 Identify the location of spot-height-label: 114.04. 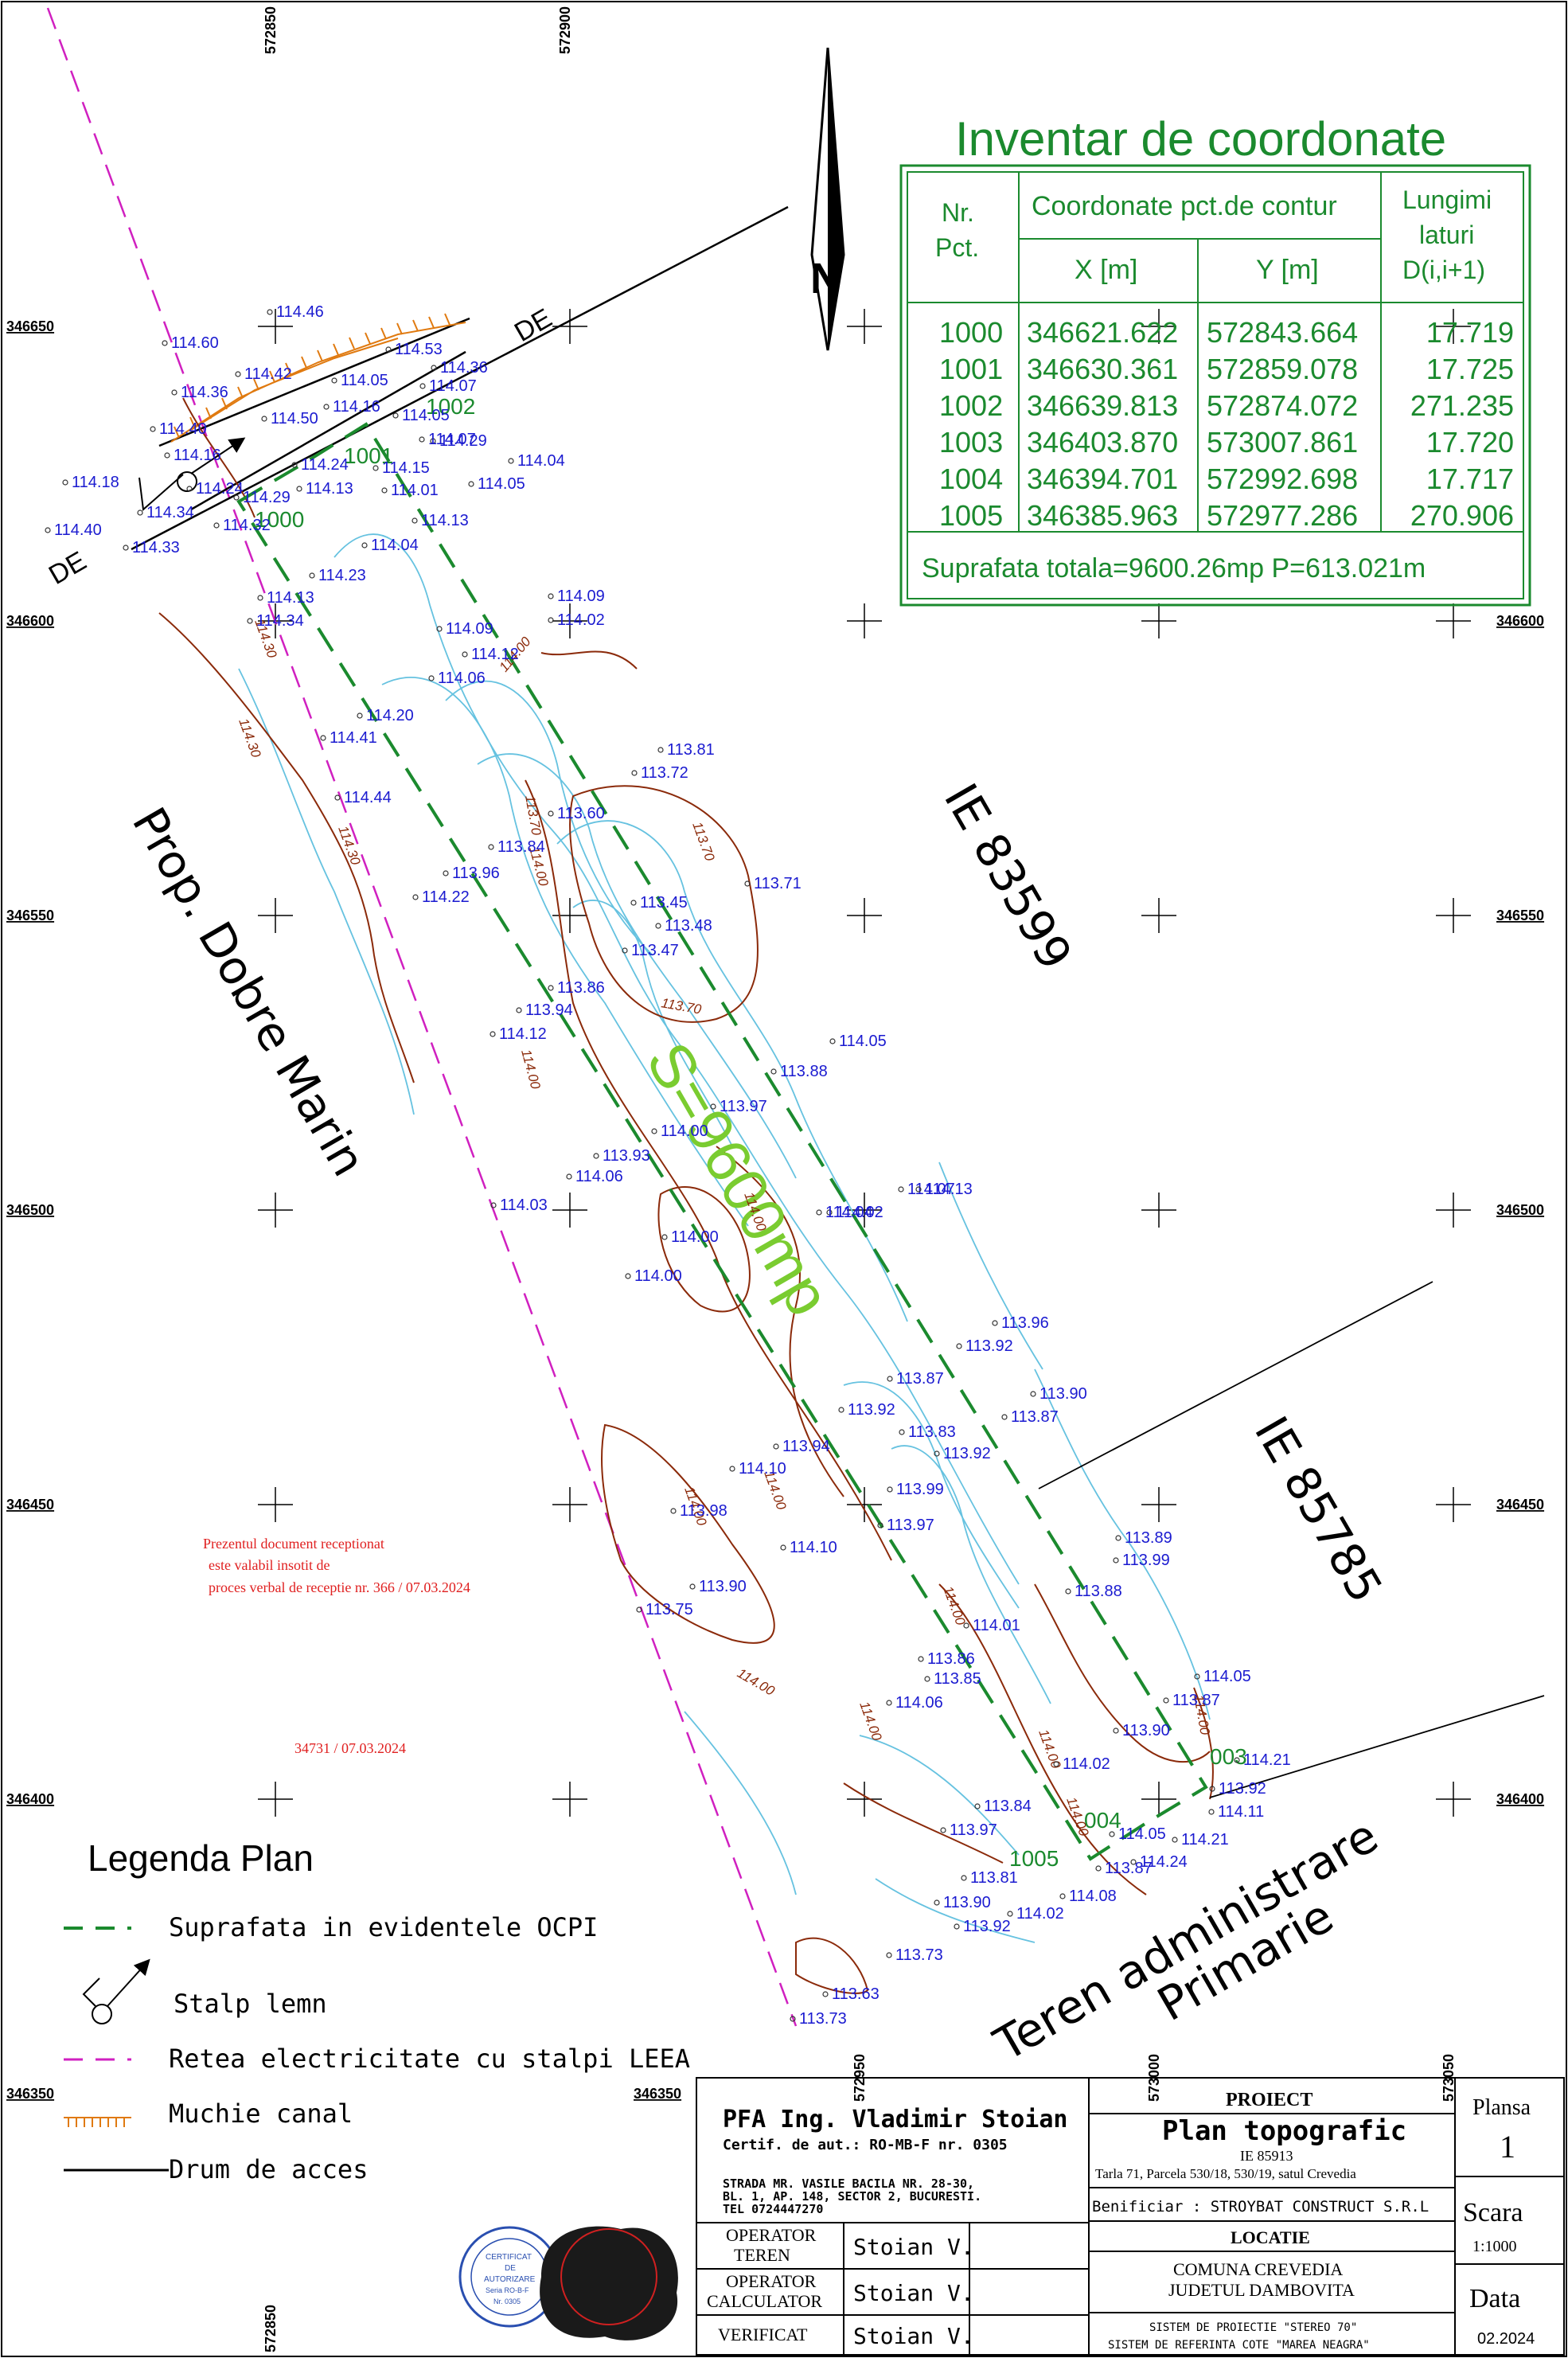
(849, 1212).